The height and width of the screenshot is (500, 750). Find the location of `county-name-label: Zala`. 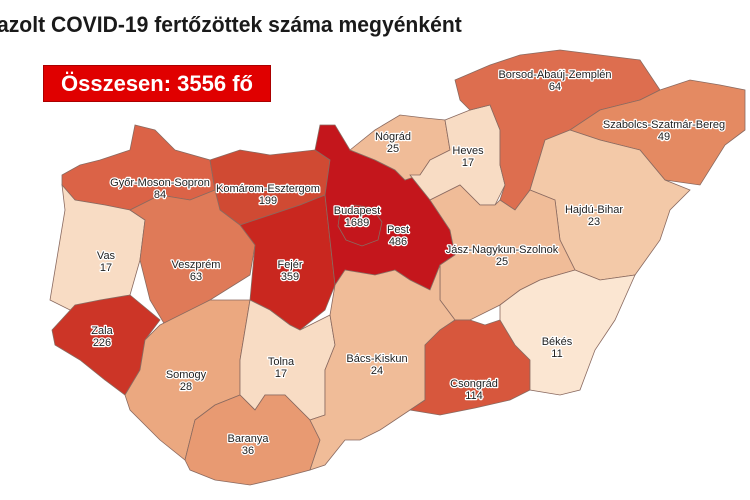

county-name-label: Zala is located at coordinates (102, 331).